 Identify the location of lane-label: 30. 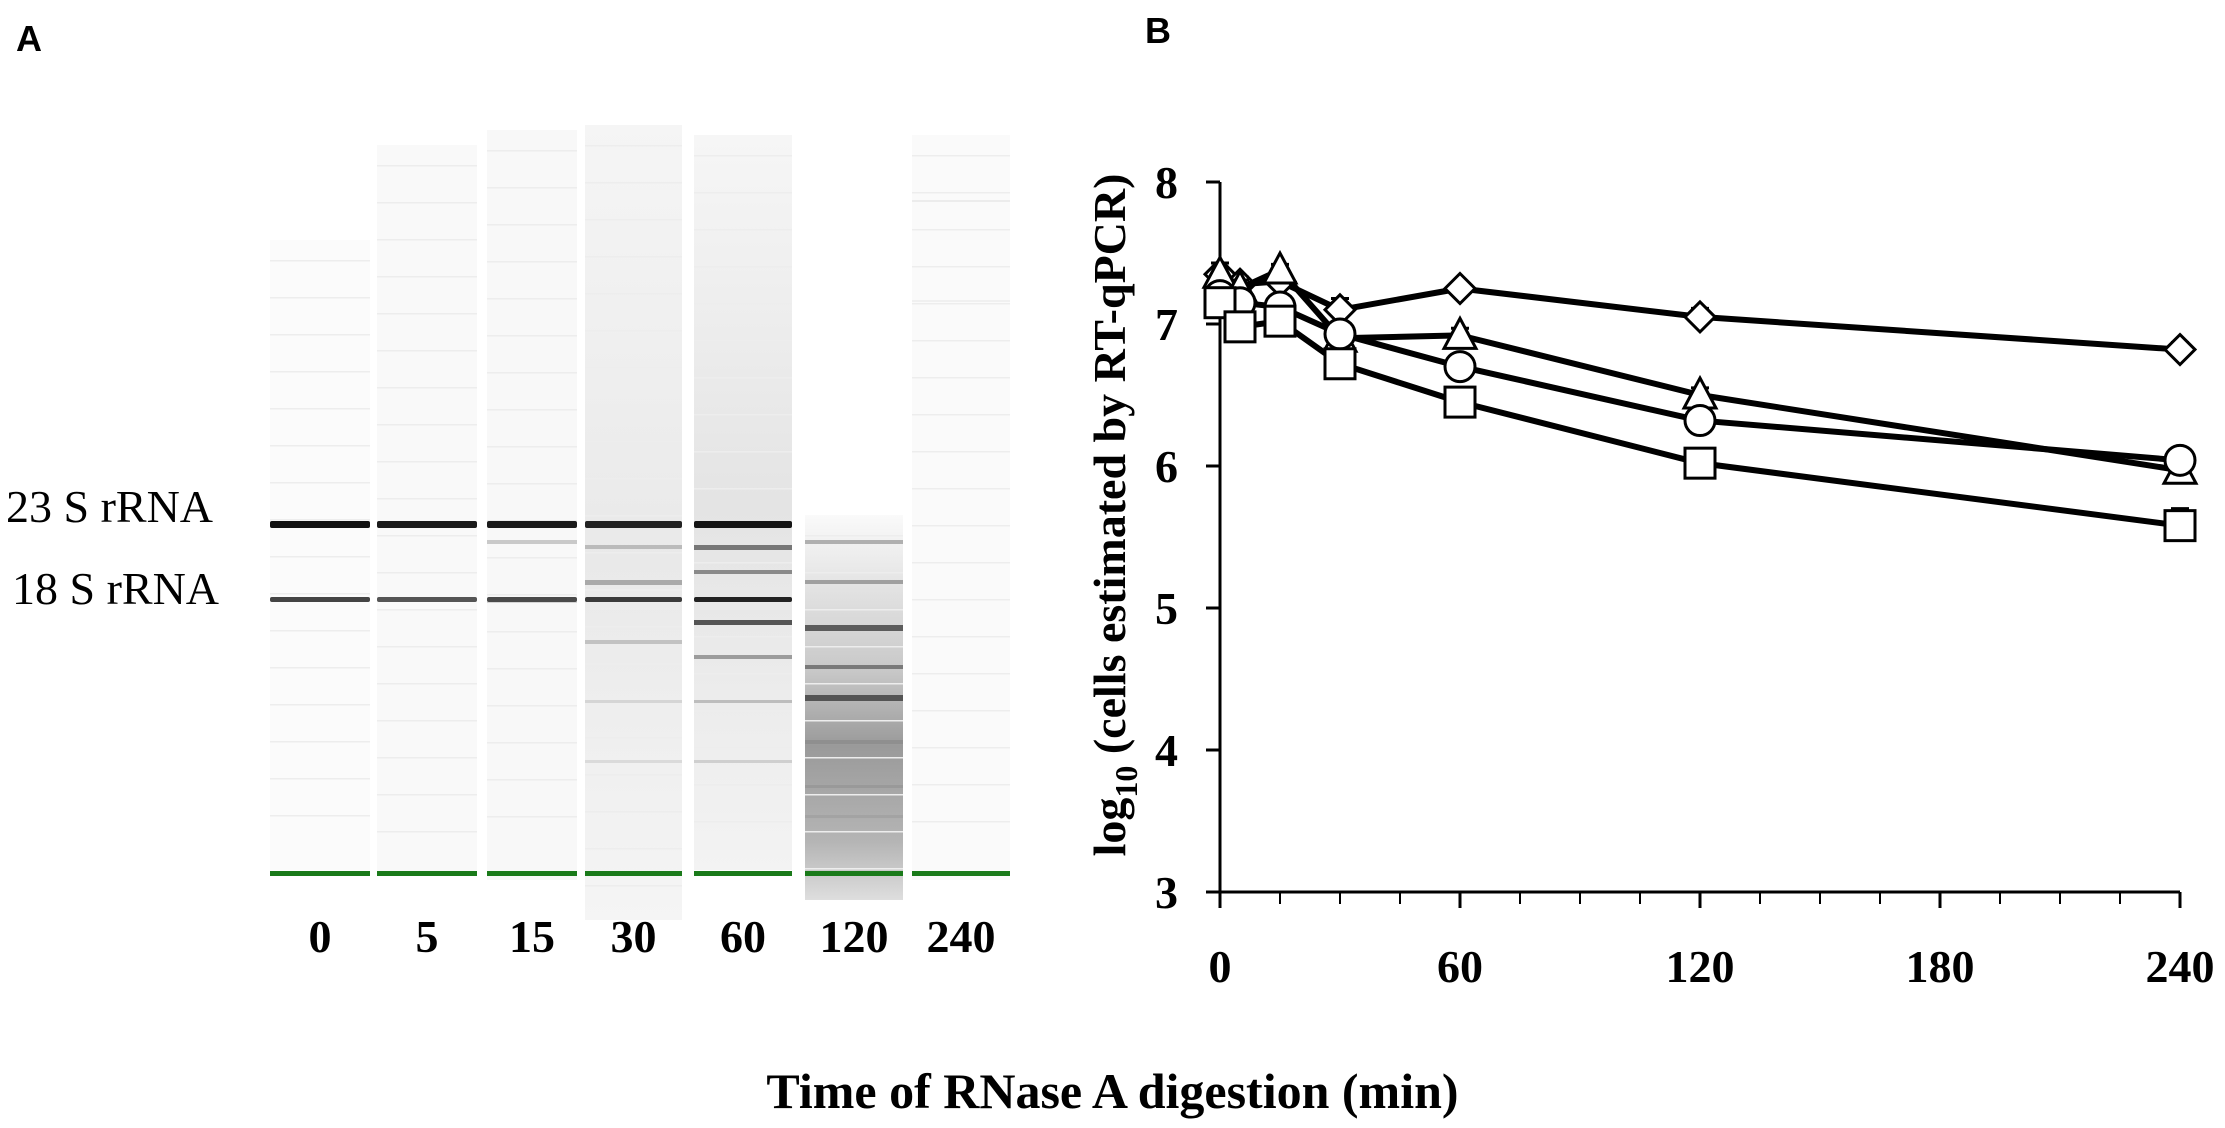
(634, 936).